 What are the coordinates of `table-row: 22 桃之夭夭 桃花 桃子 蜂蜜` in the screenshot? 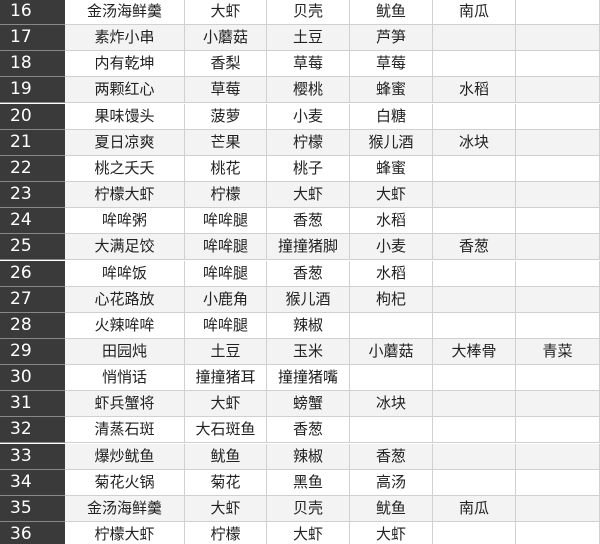 It's located at (300, 168).